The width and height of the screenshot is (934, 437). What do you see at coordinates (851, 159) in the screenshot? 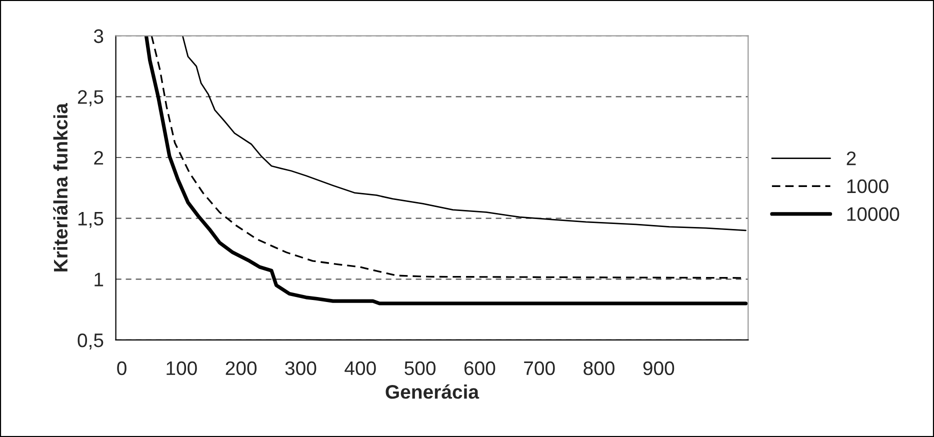
I see `legend-label: 2` at bounding box center [851, 159].